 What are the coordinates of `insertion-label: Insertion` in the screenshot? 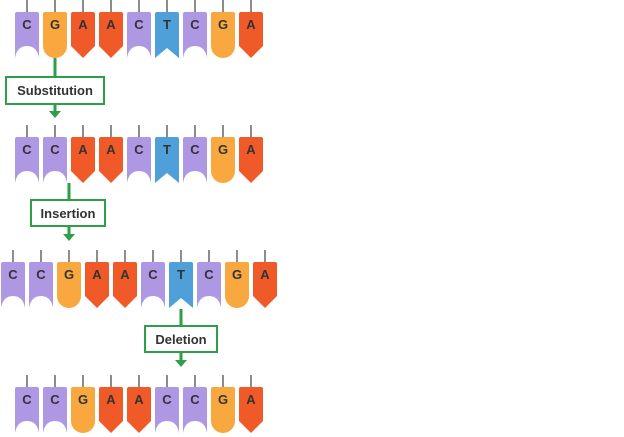 It's located at (68, 213).